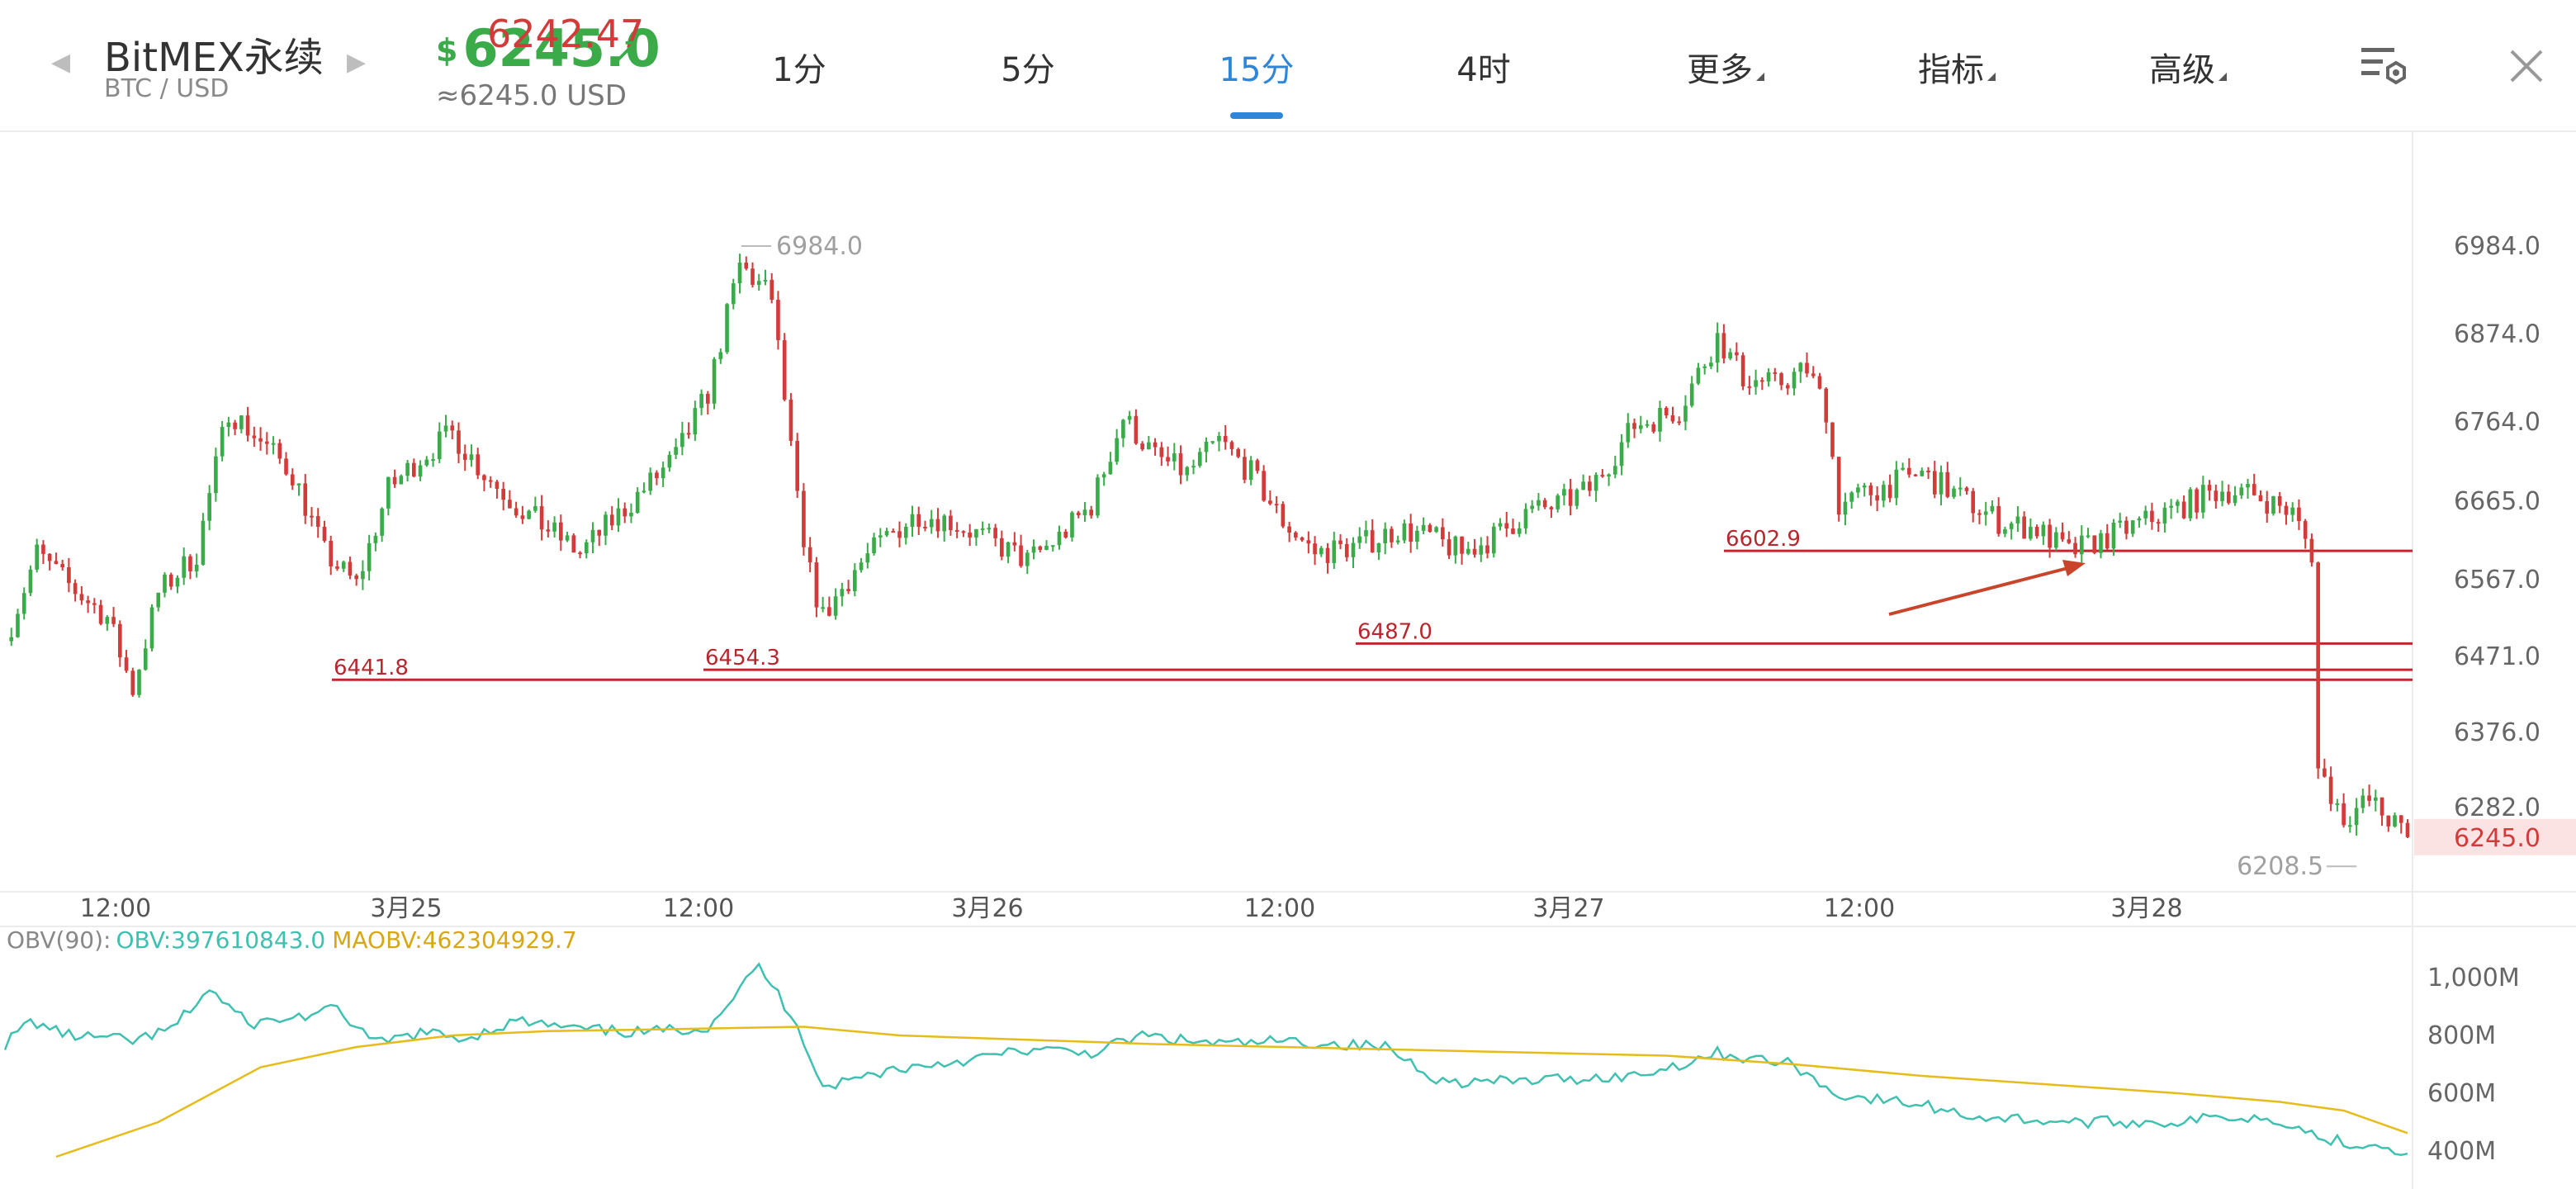  I want to click on tab-1m: 1分, so click(799, 70).